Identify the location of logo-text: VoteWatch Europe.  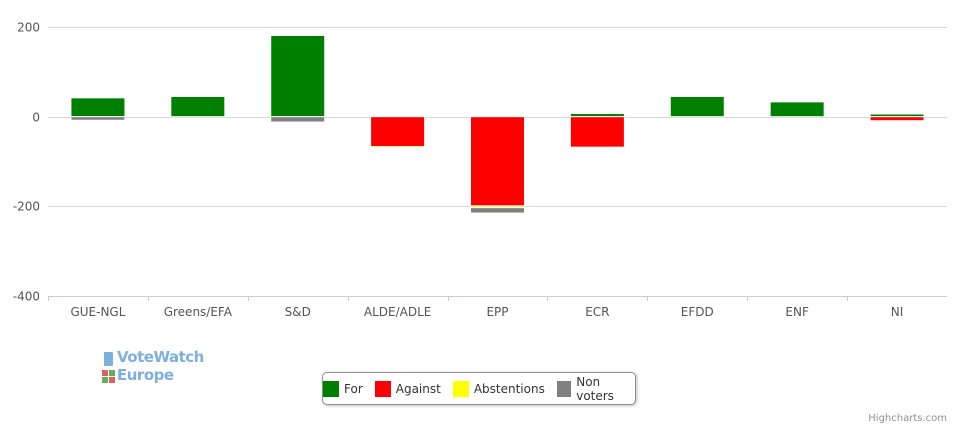
(160, 366).